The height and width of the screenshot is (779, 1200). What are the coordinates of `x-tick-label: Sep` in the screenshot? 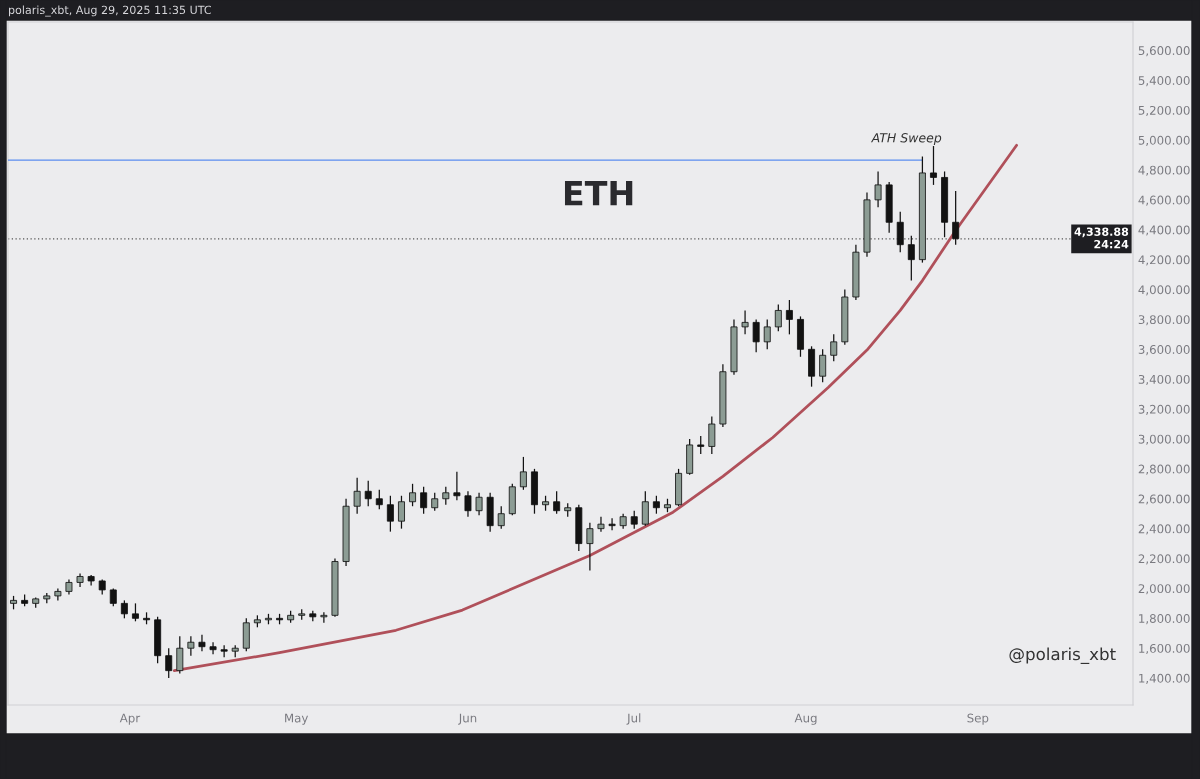 It's located at (978, 719).